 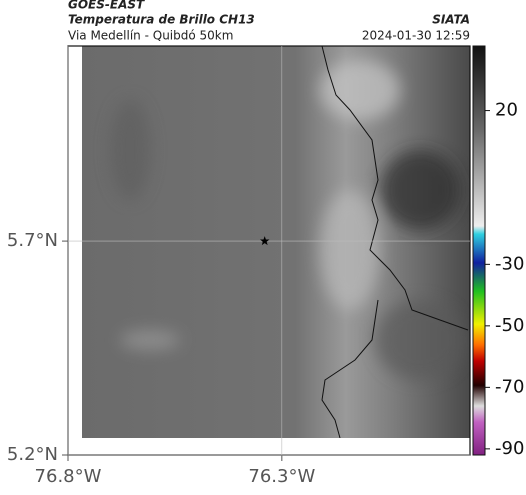 I want to click on y-tick-label: 5.7°N, so click(x=32, y=240).